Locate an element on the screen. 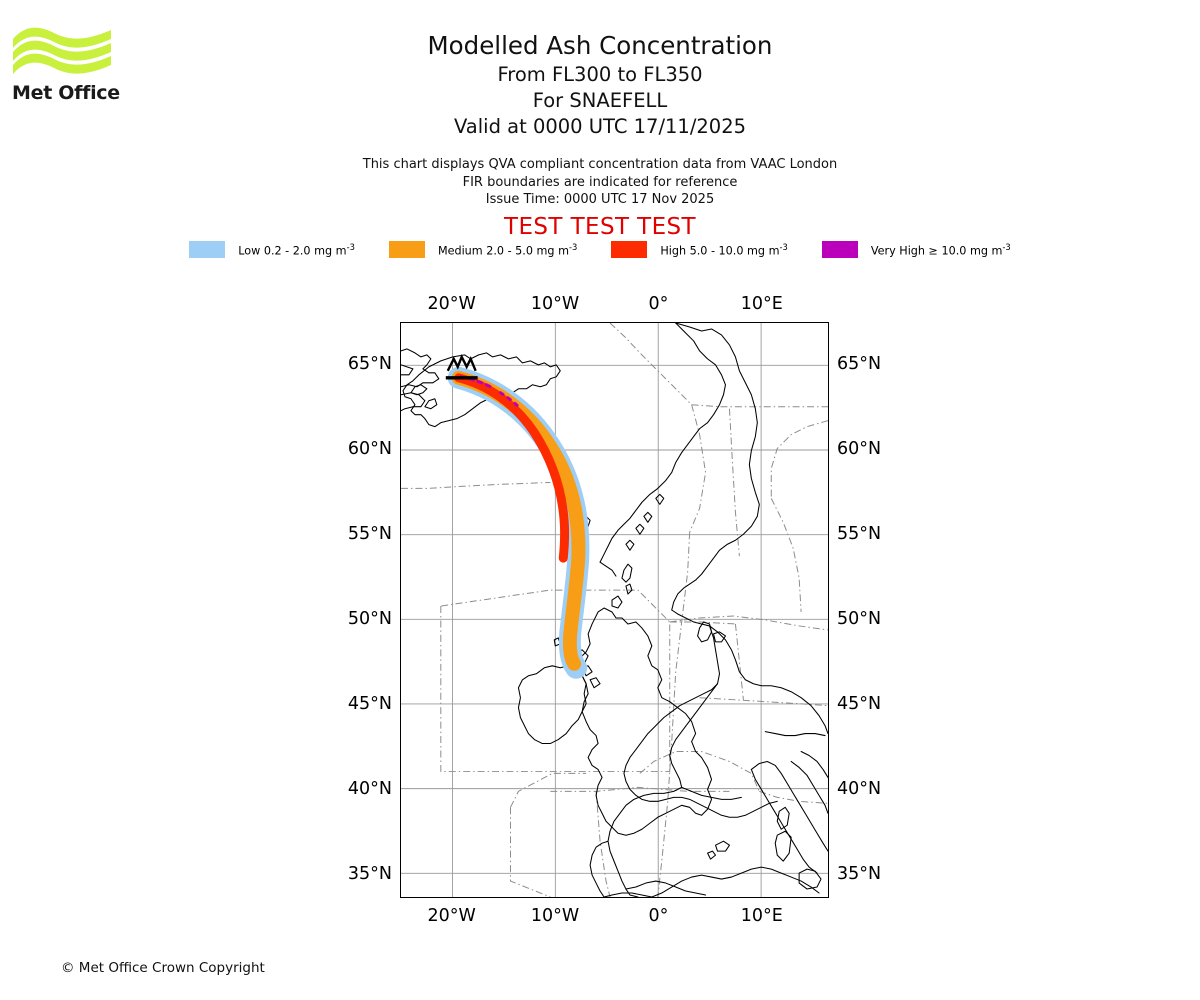 Image resolution: width=1200 pixels, height=1000 pixels. y-tick-right-2: 55°N is located at coordinates (859, 534).